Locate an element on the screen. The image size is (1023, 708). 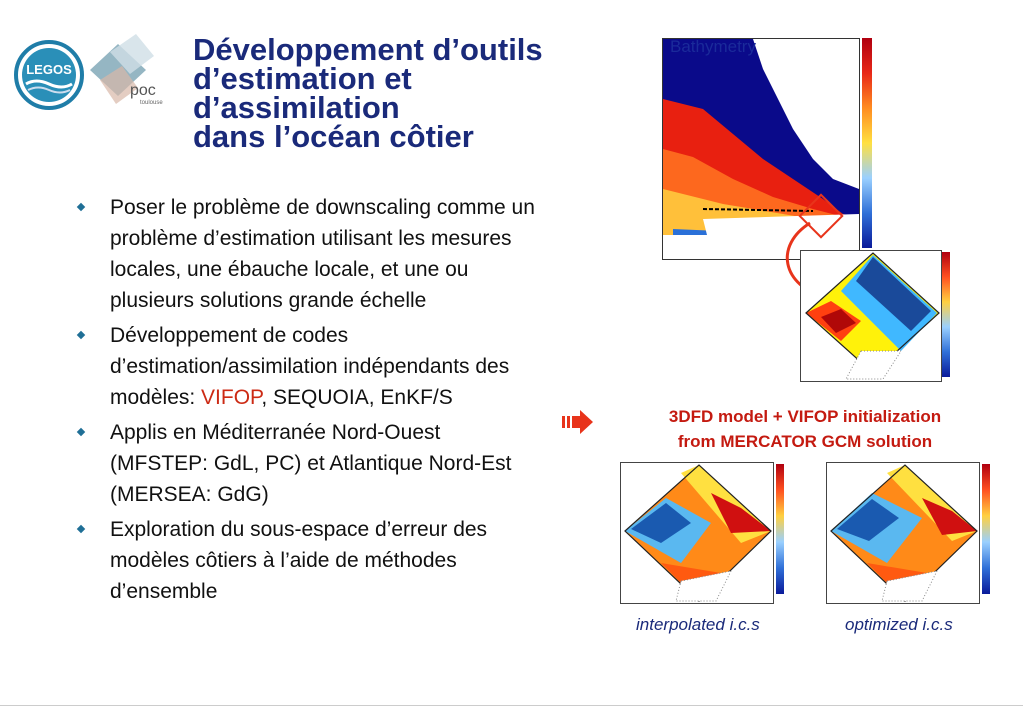
title-line-4: dans l’océan côtier is located at coordinates (333, 136).